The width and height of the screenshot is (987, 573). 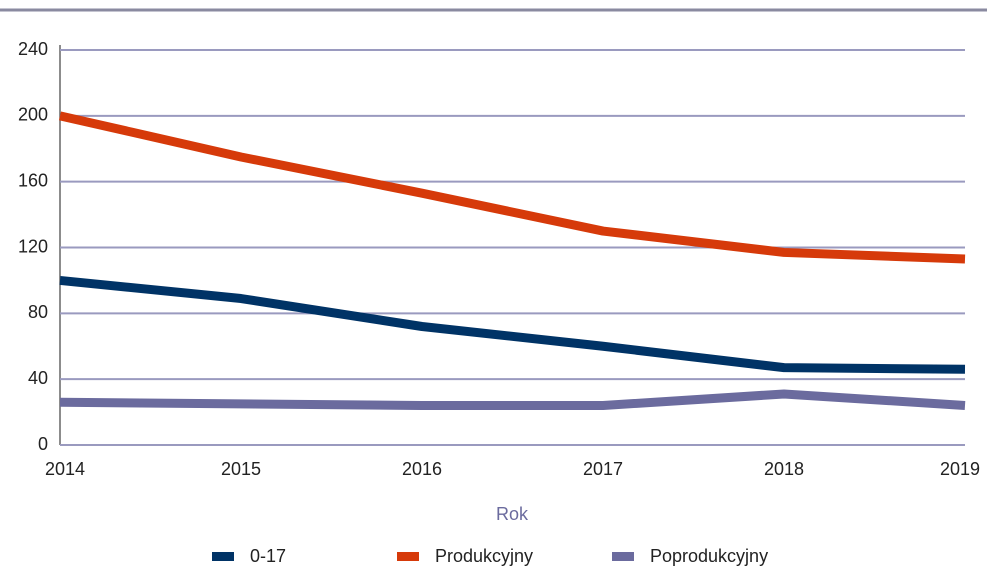 What do you see at coordinates (43, 444) in the screenshot?
I see `y-tick-label: 0` at bounding box center [43, 444].